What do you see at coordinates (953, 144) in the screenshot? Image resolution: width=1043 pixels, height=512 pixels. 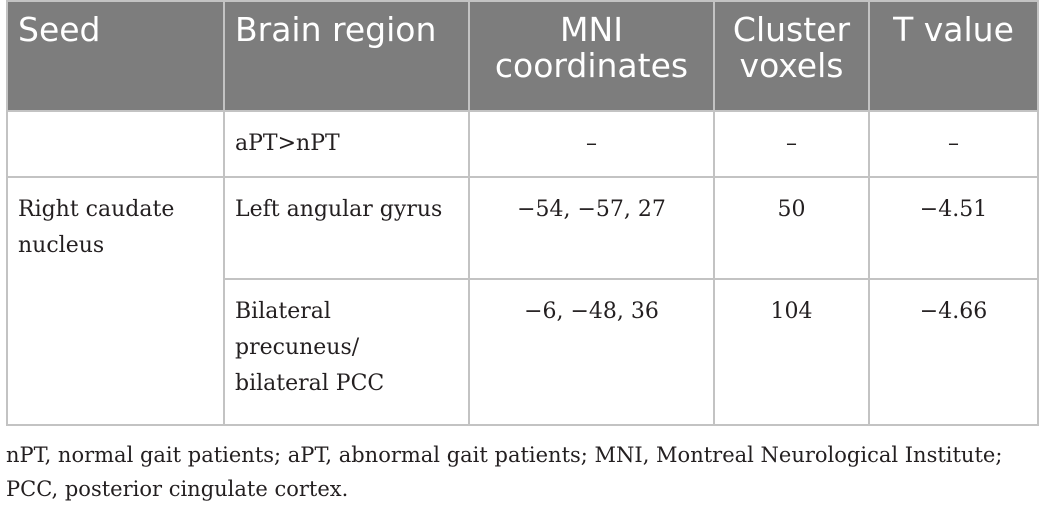 I see `cell-t-value: –` at bounding box center [953, 144].